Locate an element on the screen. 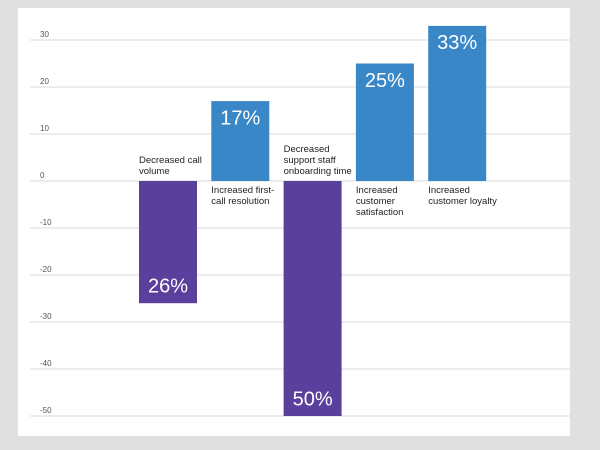 Image resolution: width=600 pixels, height=450 pixels. category-text: Increased customer satisfaction is located at coordinates (396, 209).